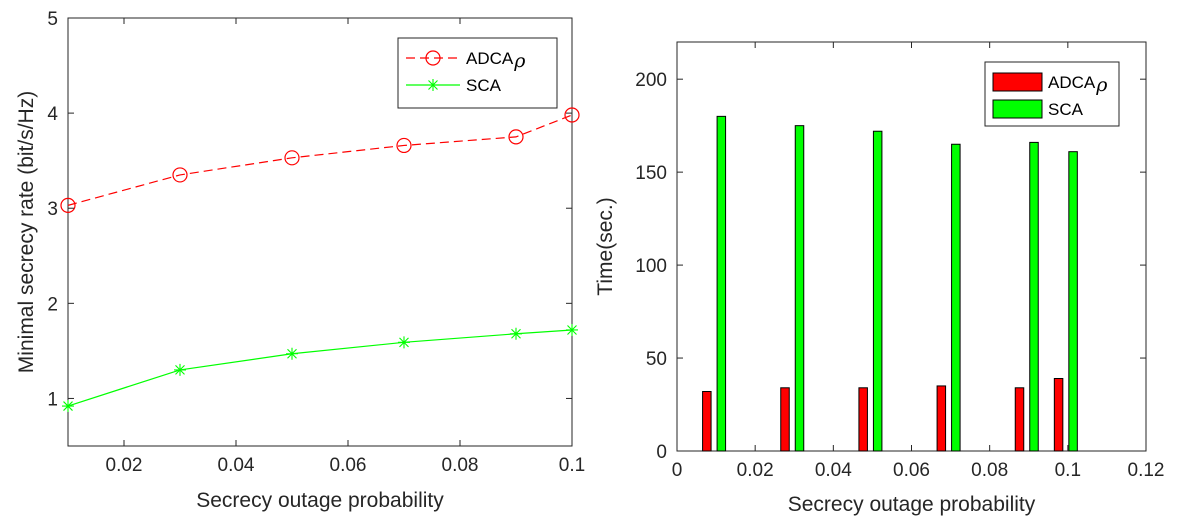  I want to click on right-x-tick-label: 0.04, so click(833, 470).